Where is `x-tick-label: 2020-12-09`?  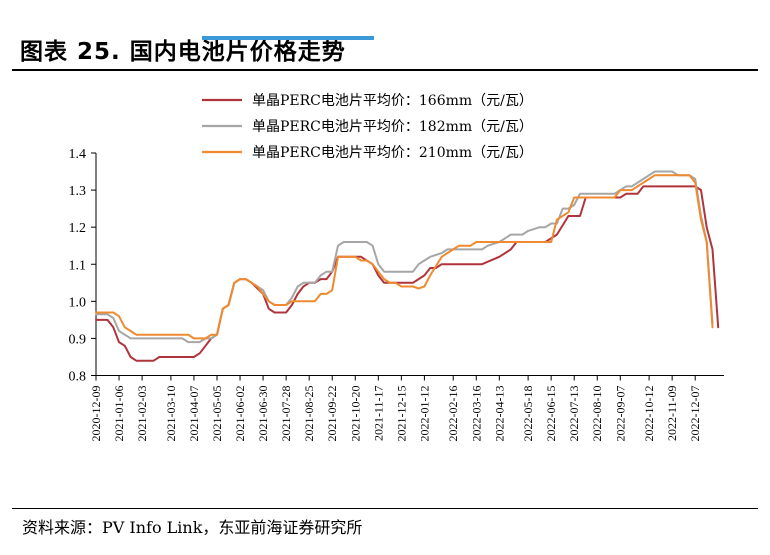 x-tick-label: 2020-12-09 is located at coordinates (96, 414).